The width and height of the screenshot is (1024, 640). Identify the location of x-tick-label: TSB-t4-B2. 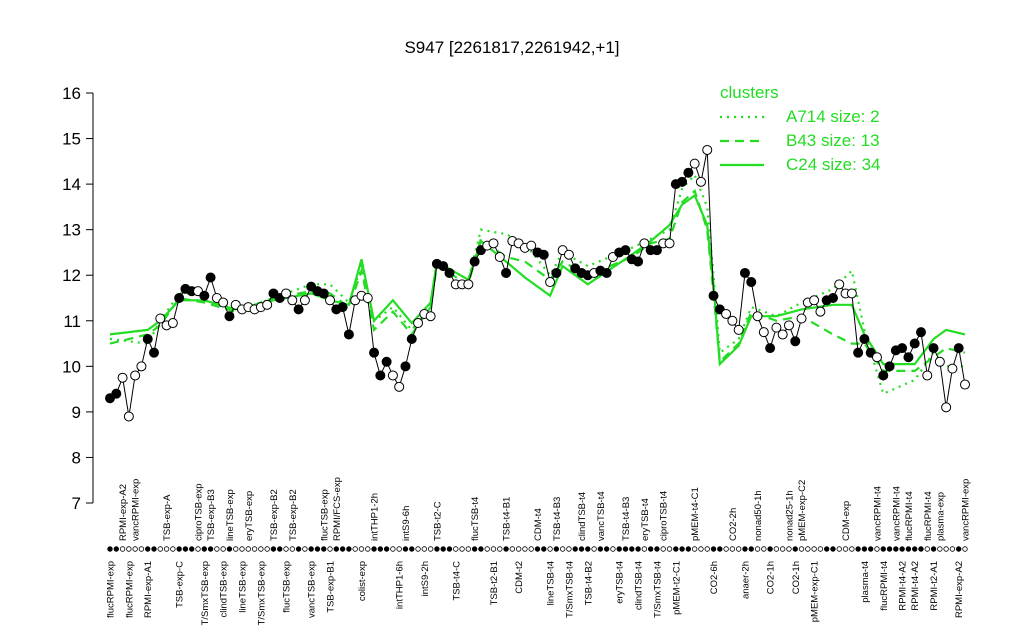
(588, 583).